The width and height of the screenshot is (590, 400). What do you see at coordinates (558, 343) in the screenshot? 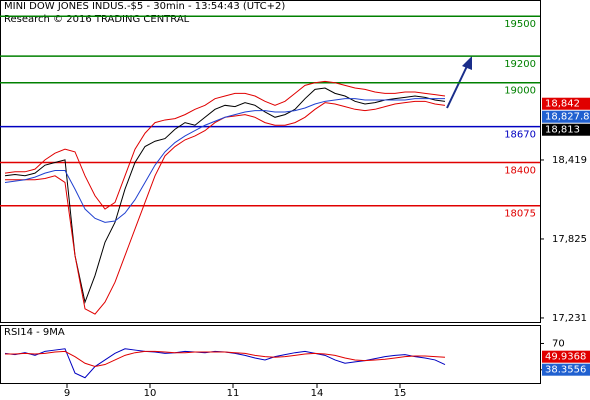
I see `y-tick-label: 70` at bounding box center [558, 343].